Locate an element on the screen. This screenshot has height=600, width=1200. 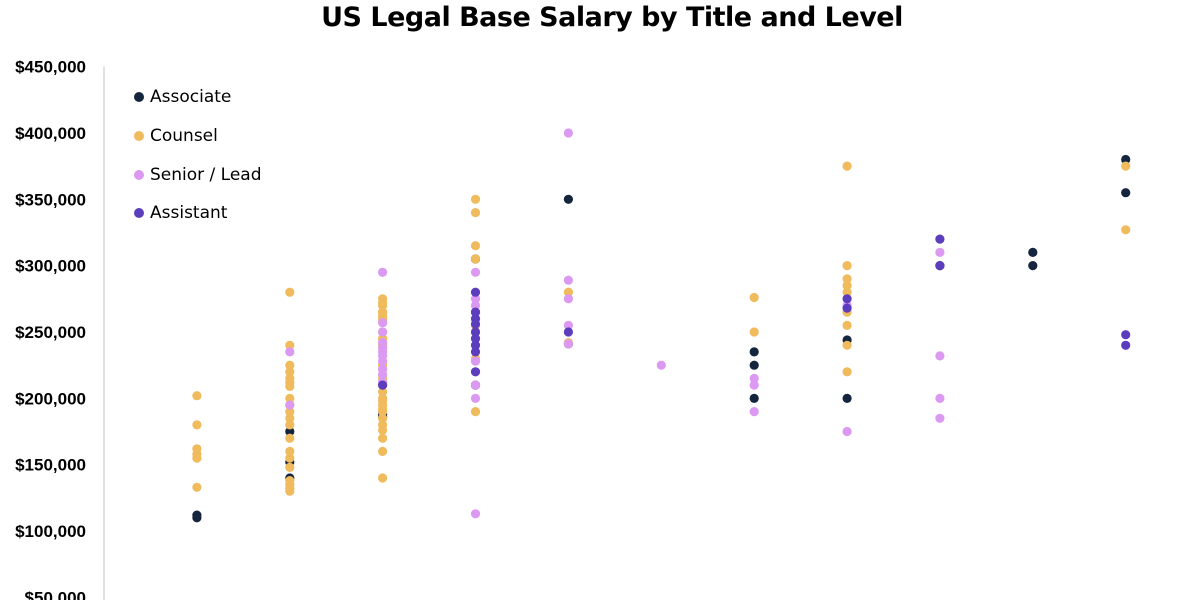
legend-item-associate: Associate is located at coordinates (198, 97).